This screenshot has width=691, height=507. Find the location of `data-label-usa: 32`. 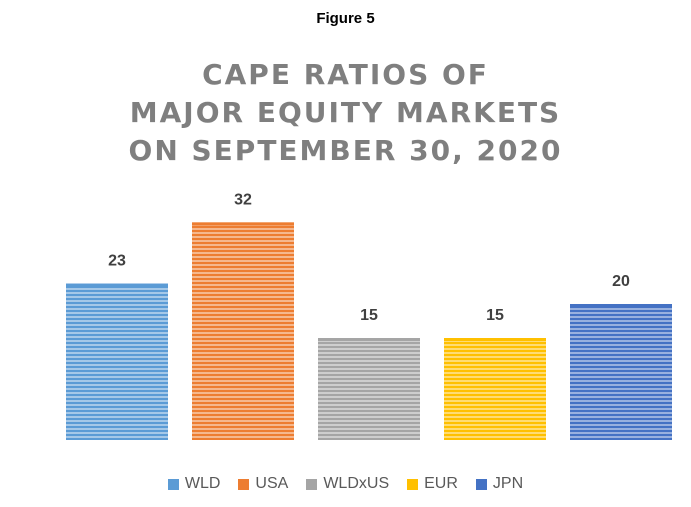

data-label-usa: 32 is located at coordinates (243, 199).